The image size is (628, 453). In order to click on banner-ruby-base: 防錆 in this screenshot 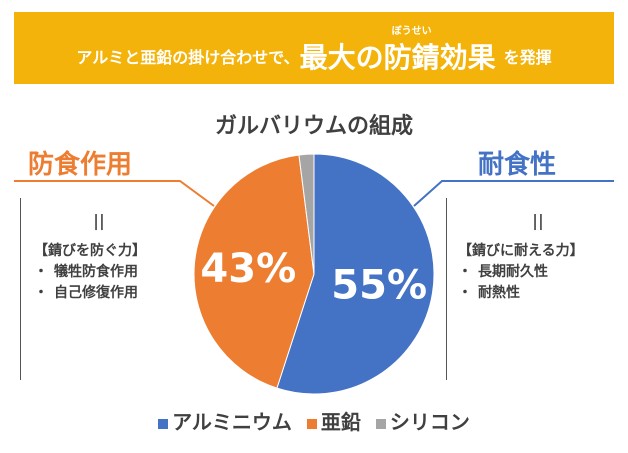, I will do `click(411, 57)`.